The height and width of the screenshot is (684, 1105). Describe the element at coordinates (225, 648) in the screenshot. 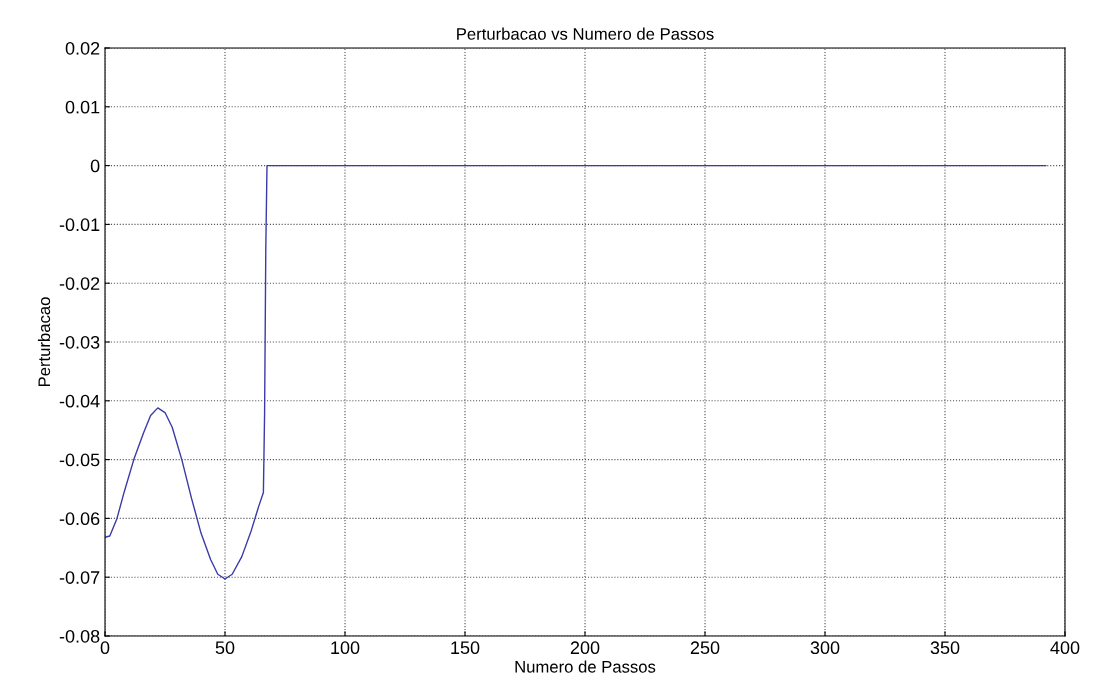

I see `x-tick-label: 50` at that location.